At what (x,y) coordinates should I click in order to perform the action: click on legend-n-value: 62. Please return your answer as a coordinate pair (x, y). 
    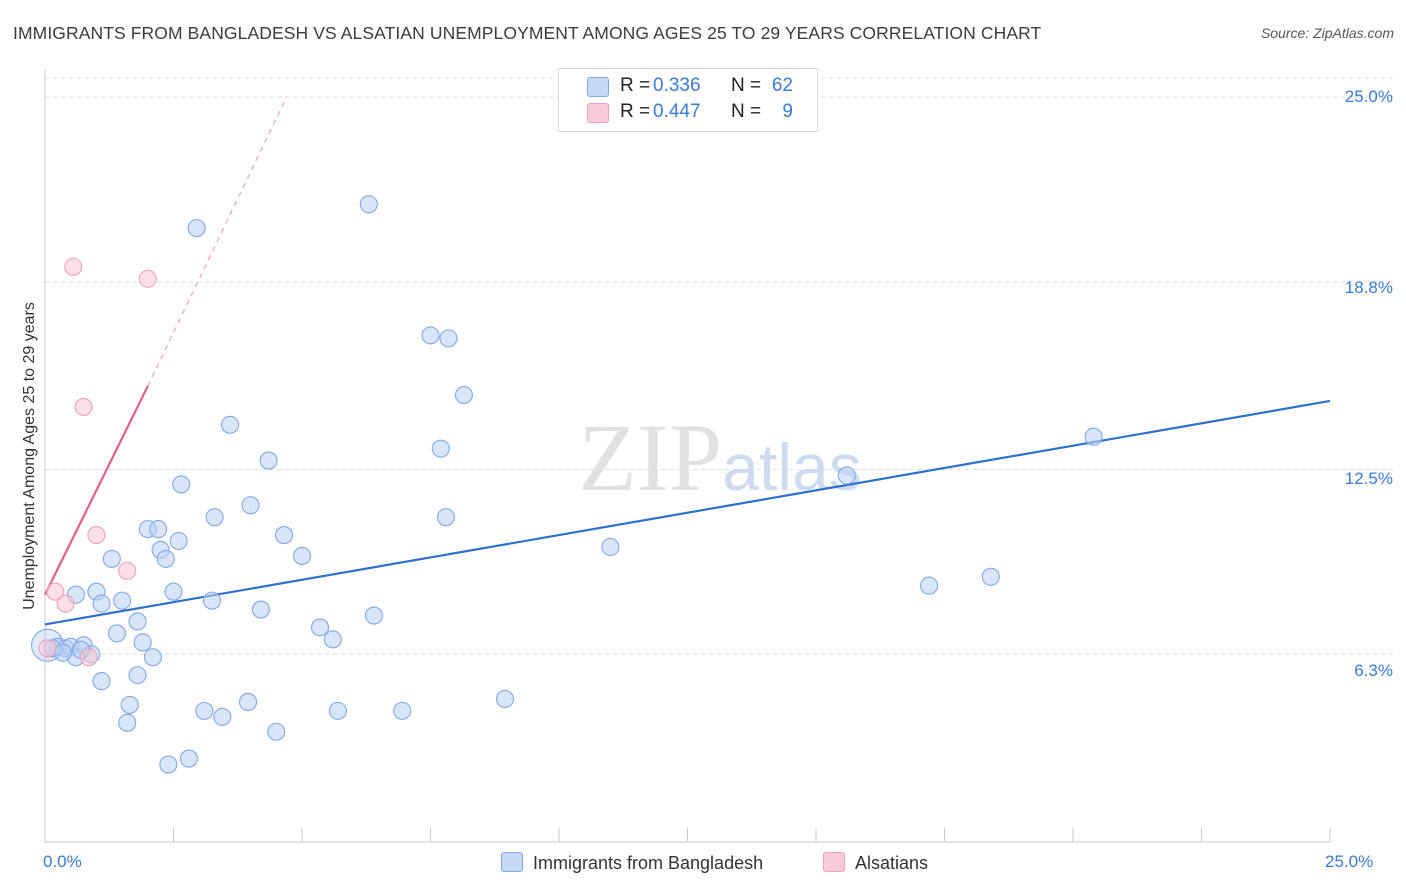
    Looking at the image, I should click on (782, 85).